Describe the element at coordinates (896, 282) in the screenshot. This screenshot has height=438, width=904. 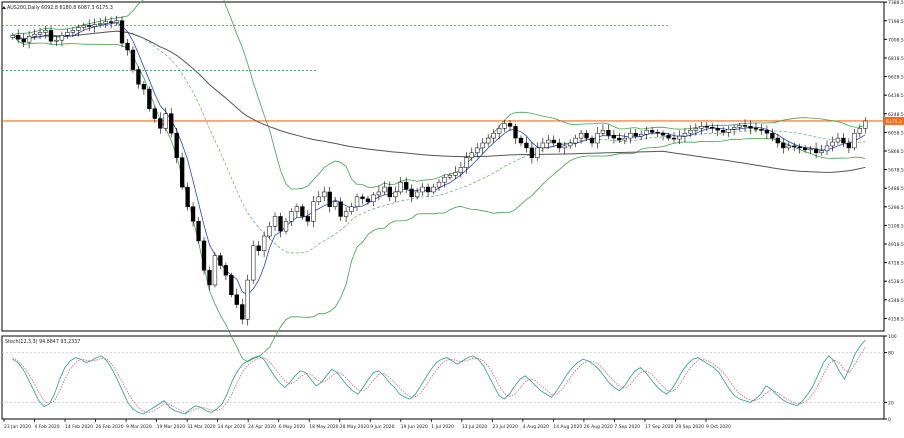
I see `y-tick-label: 4538.5` at that location.